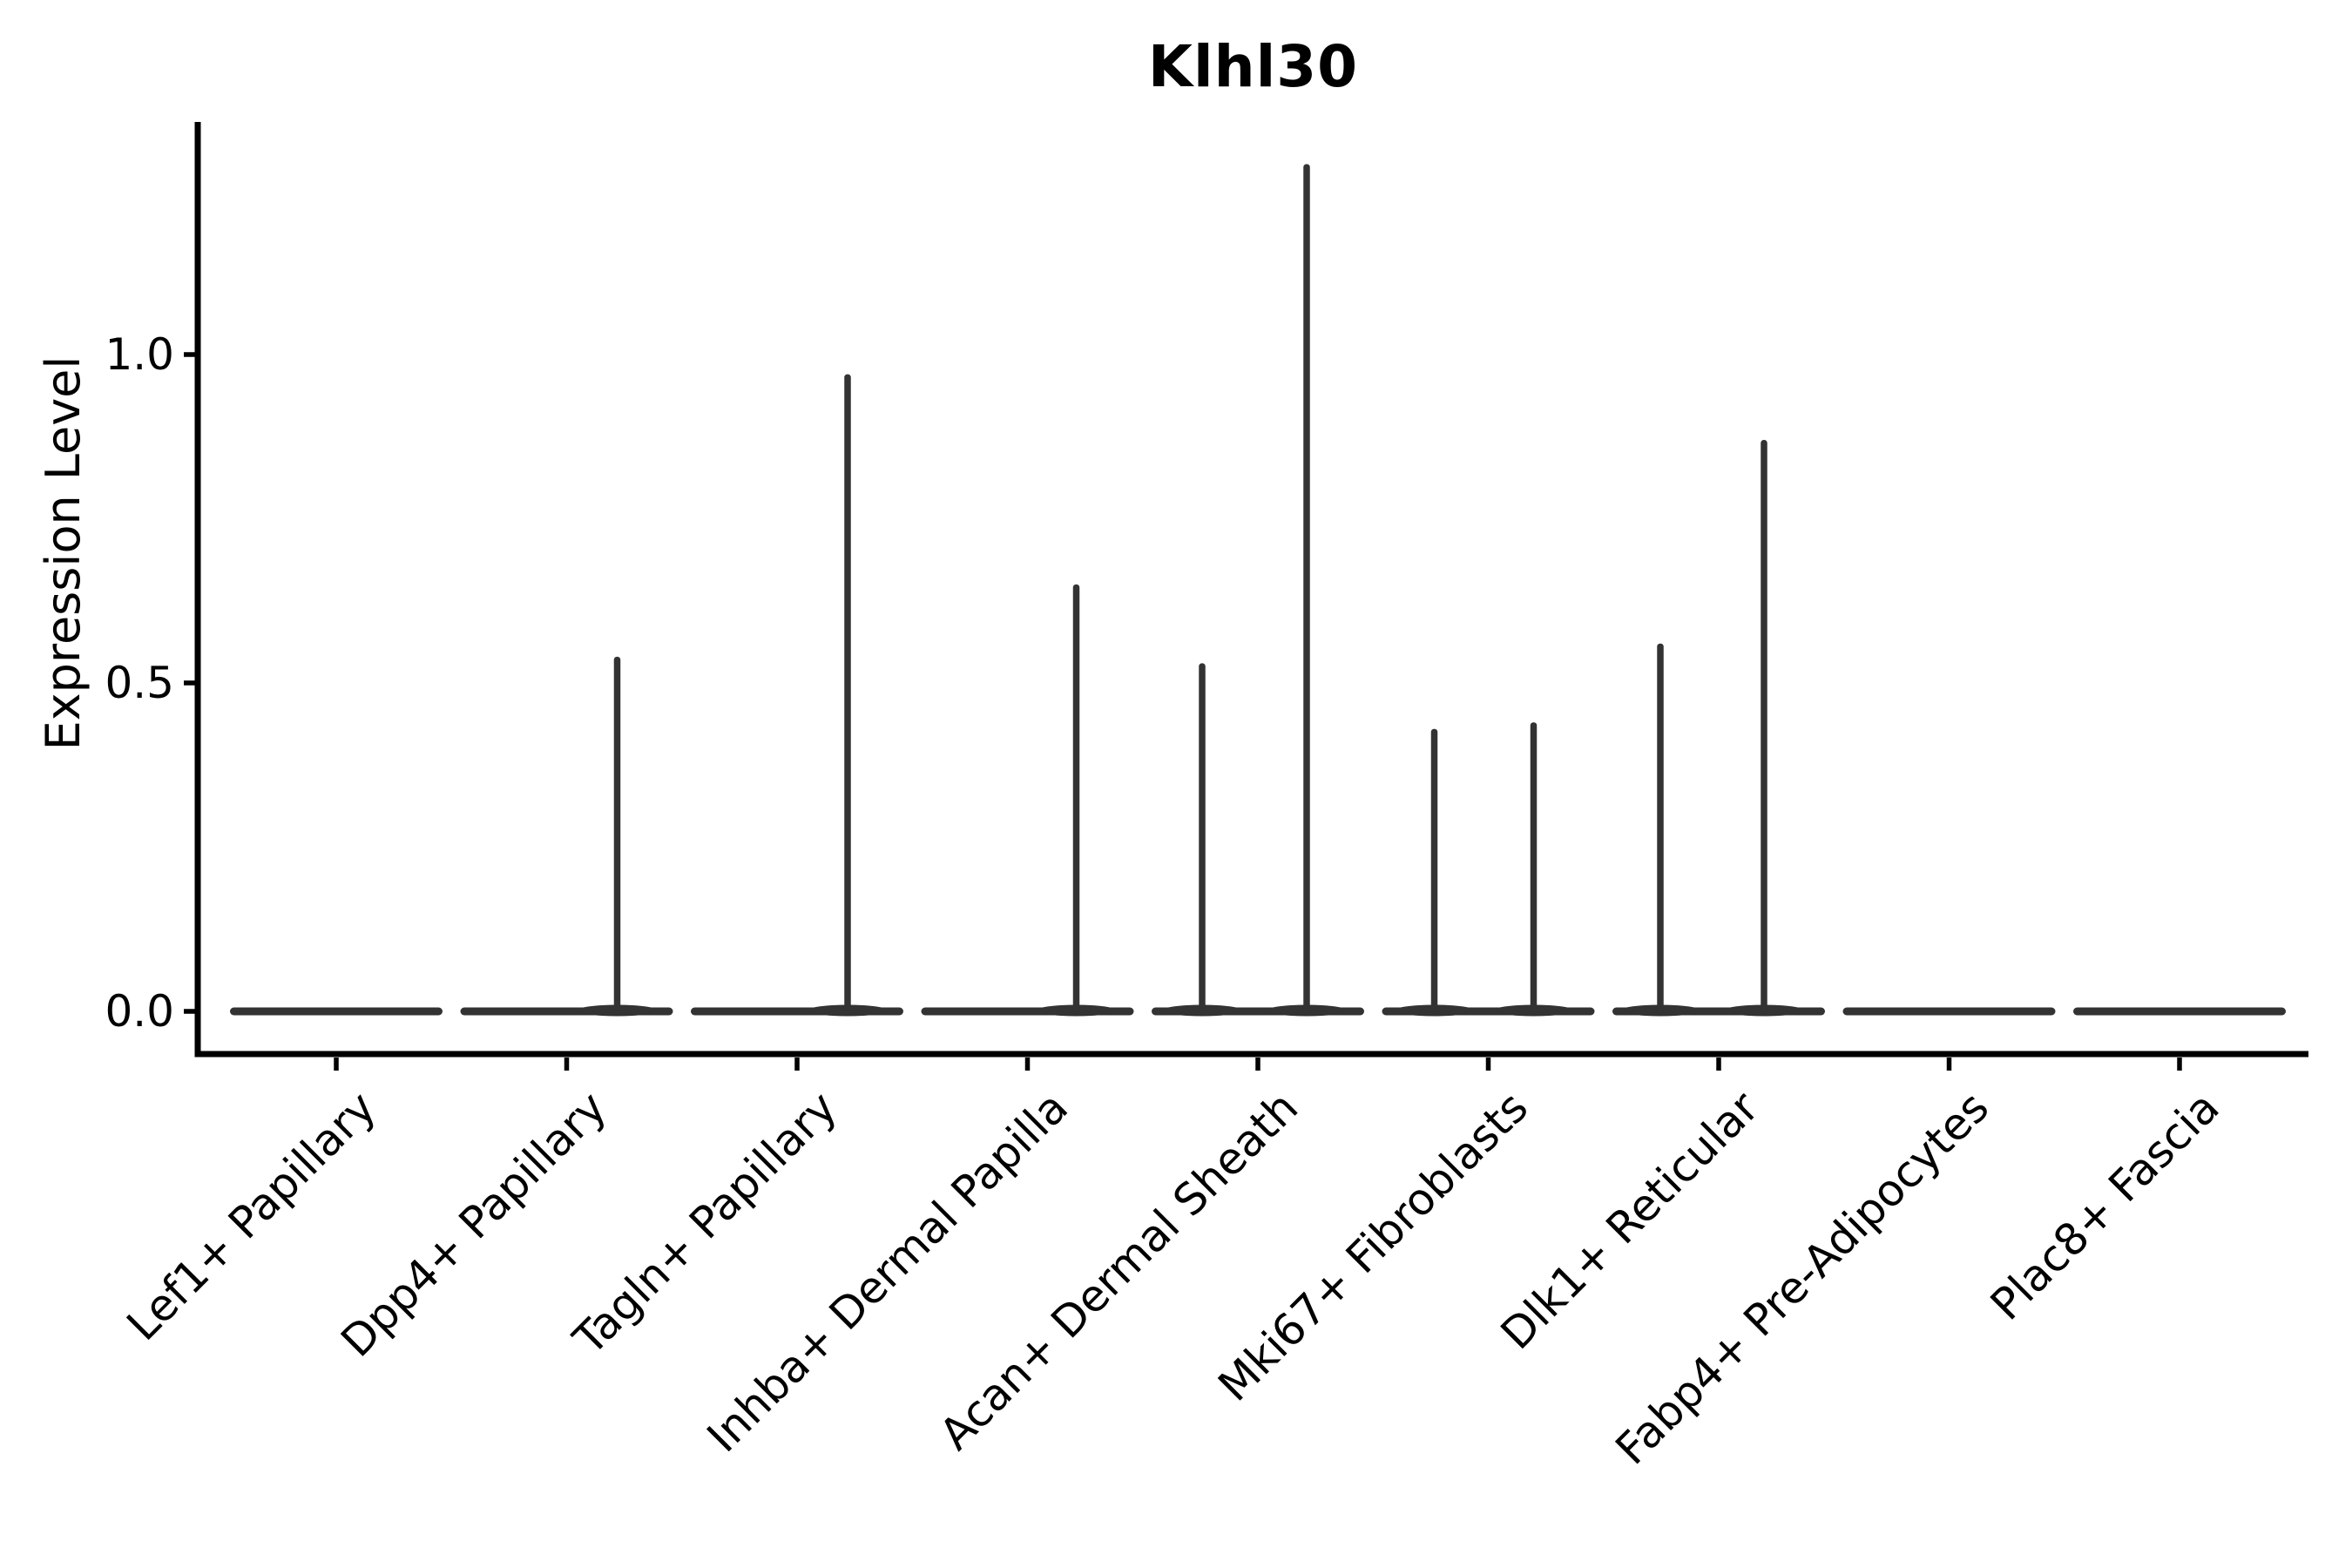 This screenshot has height=1568, width=2352. What do you see at coordinates (139, 354) in the screenshot?
I see `y-tick-label: 1.0` at bounding box center [139, 354].